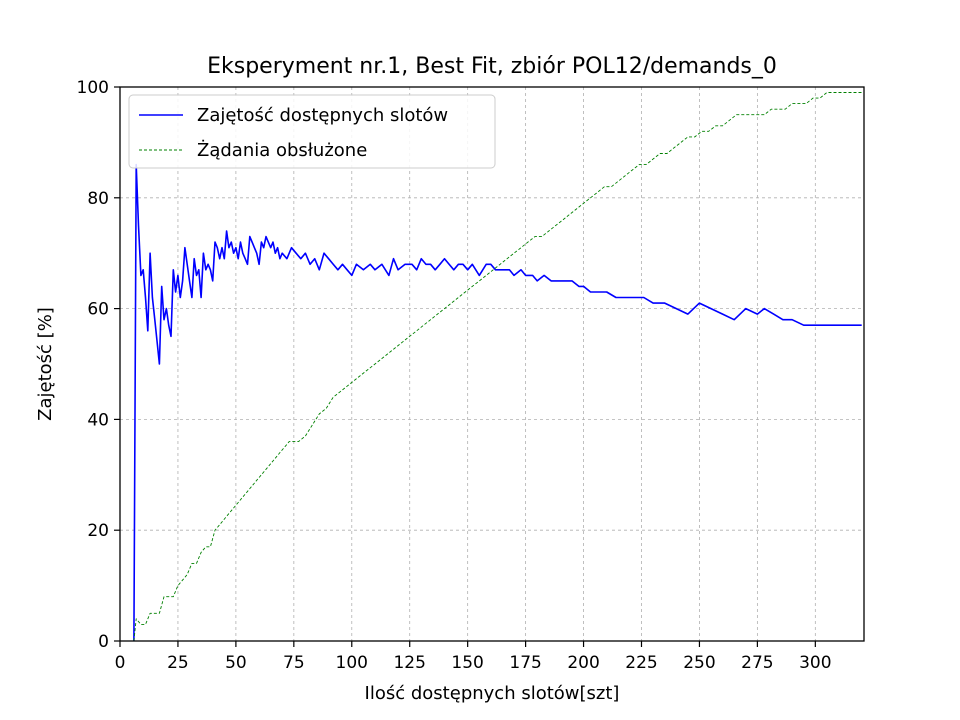 This screenshot has height=720, width=960. Describe the element at coordinates (98, 420) in the screenshot. I see `y-tick-label: 40` at that location.